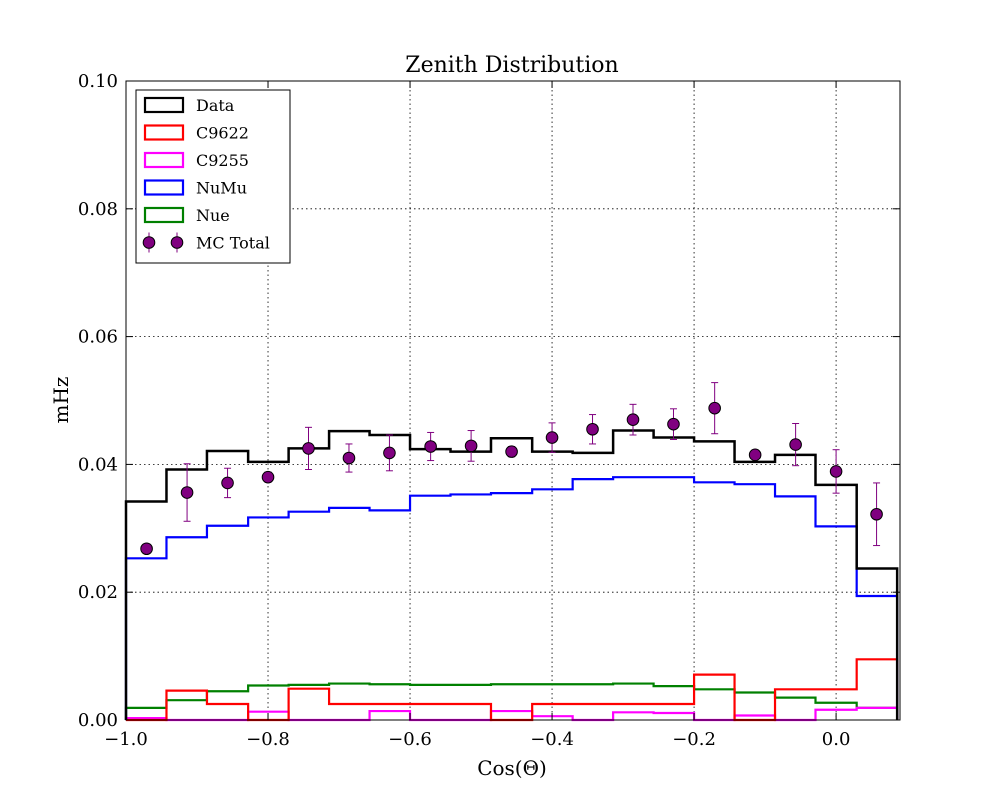  Describe the element at coordinates (98, 720) in the screenshot. I see `y-tick-label: 0.00` at that location.